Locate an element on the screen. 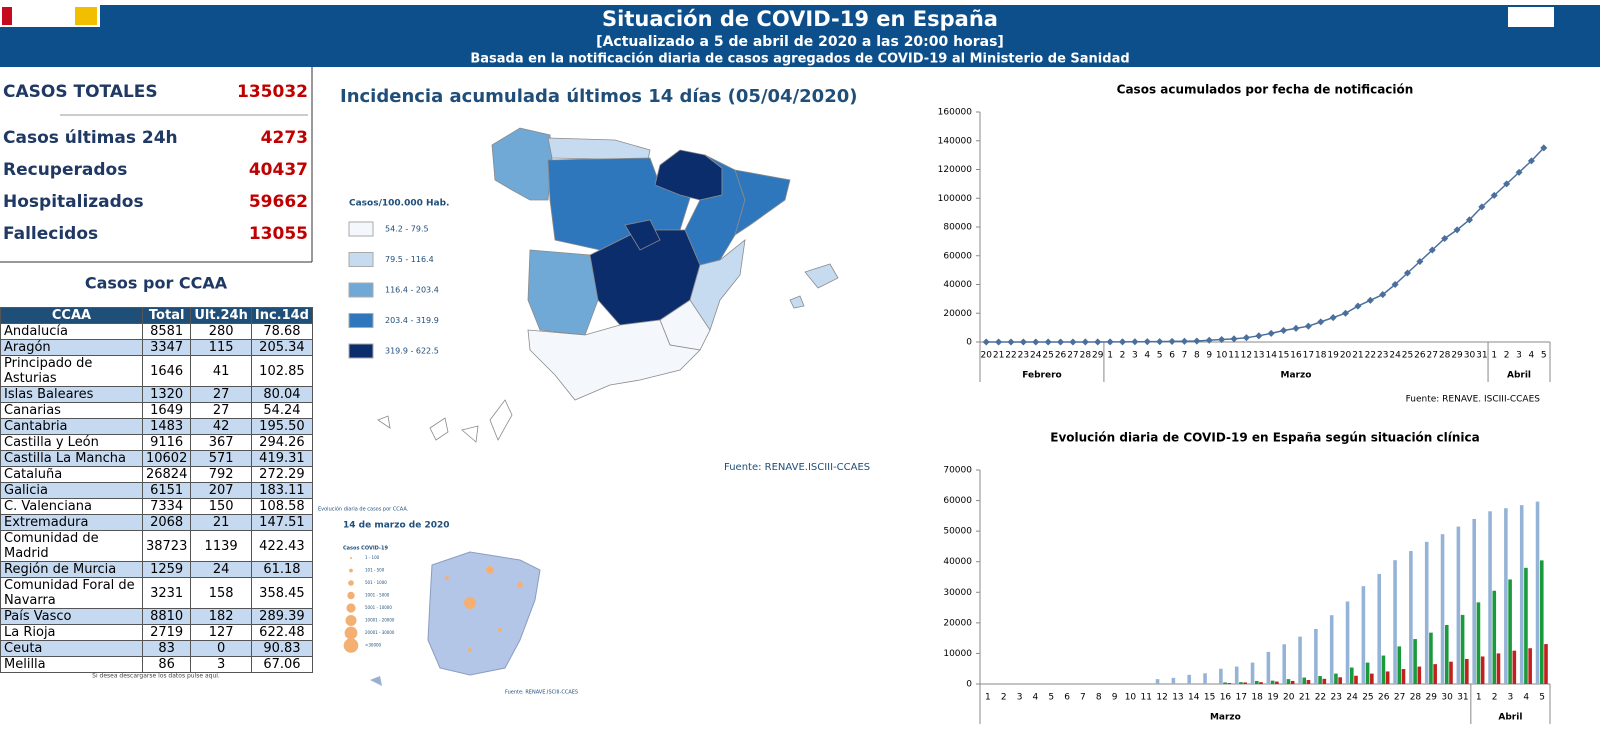 This screenshot has height=749, width=1600. table-row: Canarias 1649 27 54.24 is located at coordinates (157, 410).